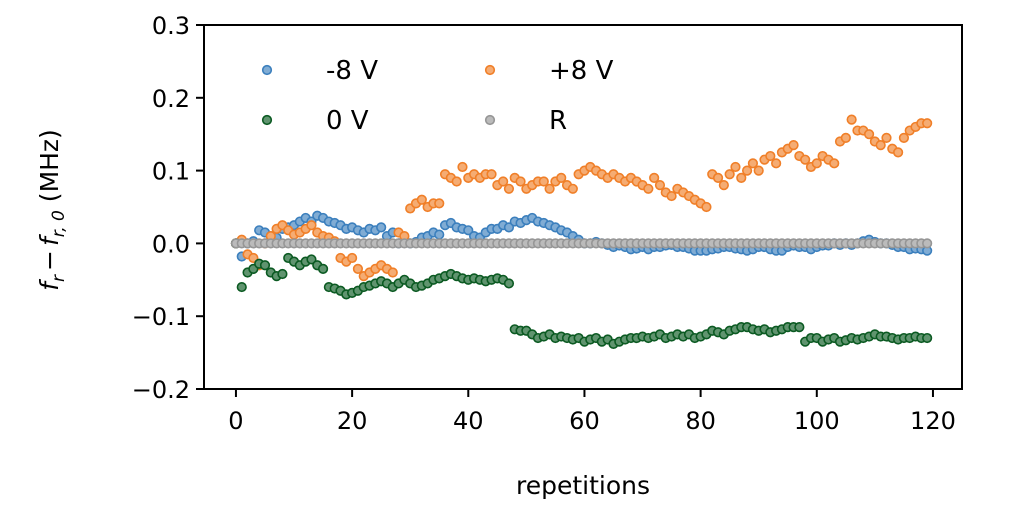 The image size is (1012, 506). Describe the element at coordinates (347, 121) in the screenshot. I see `legend-label: 0 V` at that location.